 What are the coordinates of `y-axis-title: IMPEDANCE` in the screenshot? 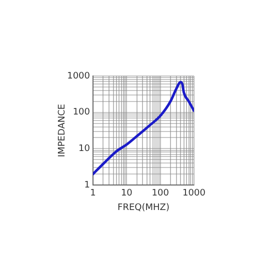 It's located at (63, 131).